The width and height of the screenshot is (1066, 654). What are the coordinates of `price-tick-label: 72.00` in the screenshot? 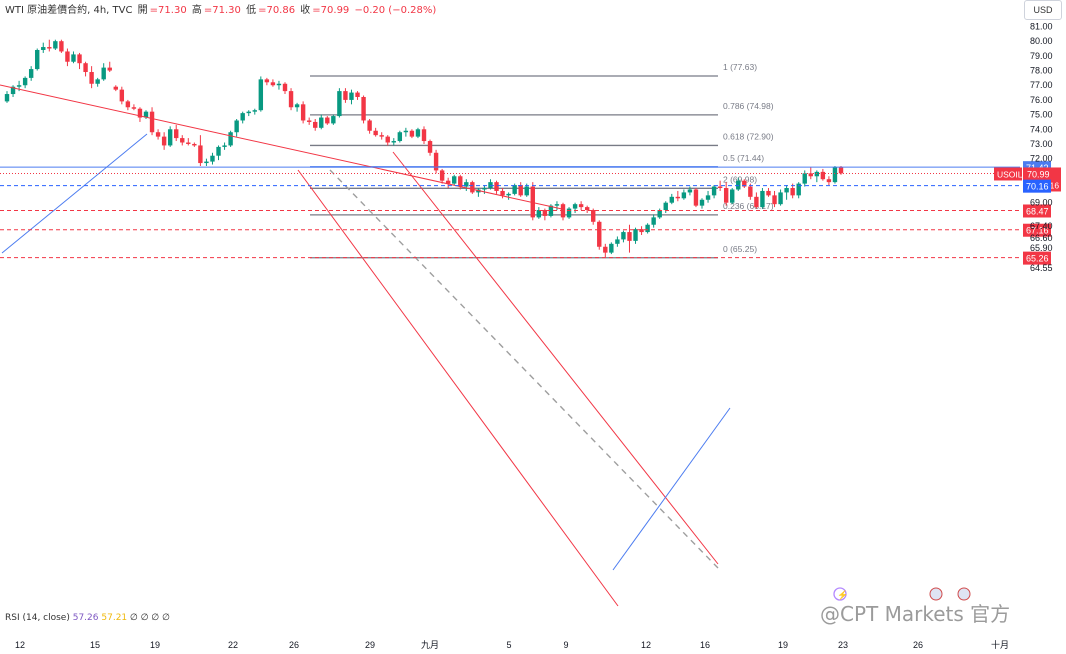 It's located at (1041, 159).